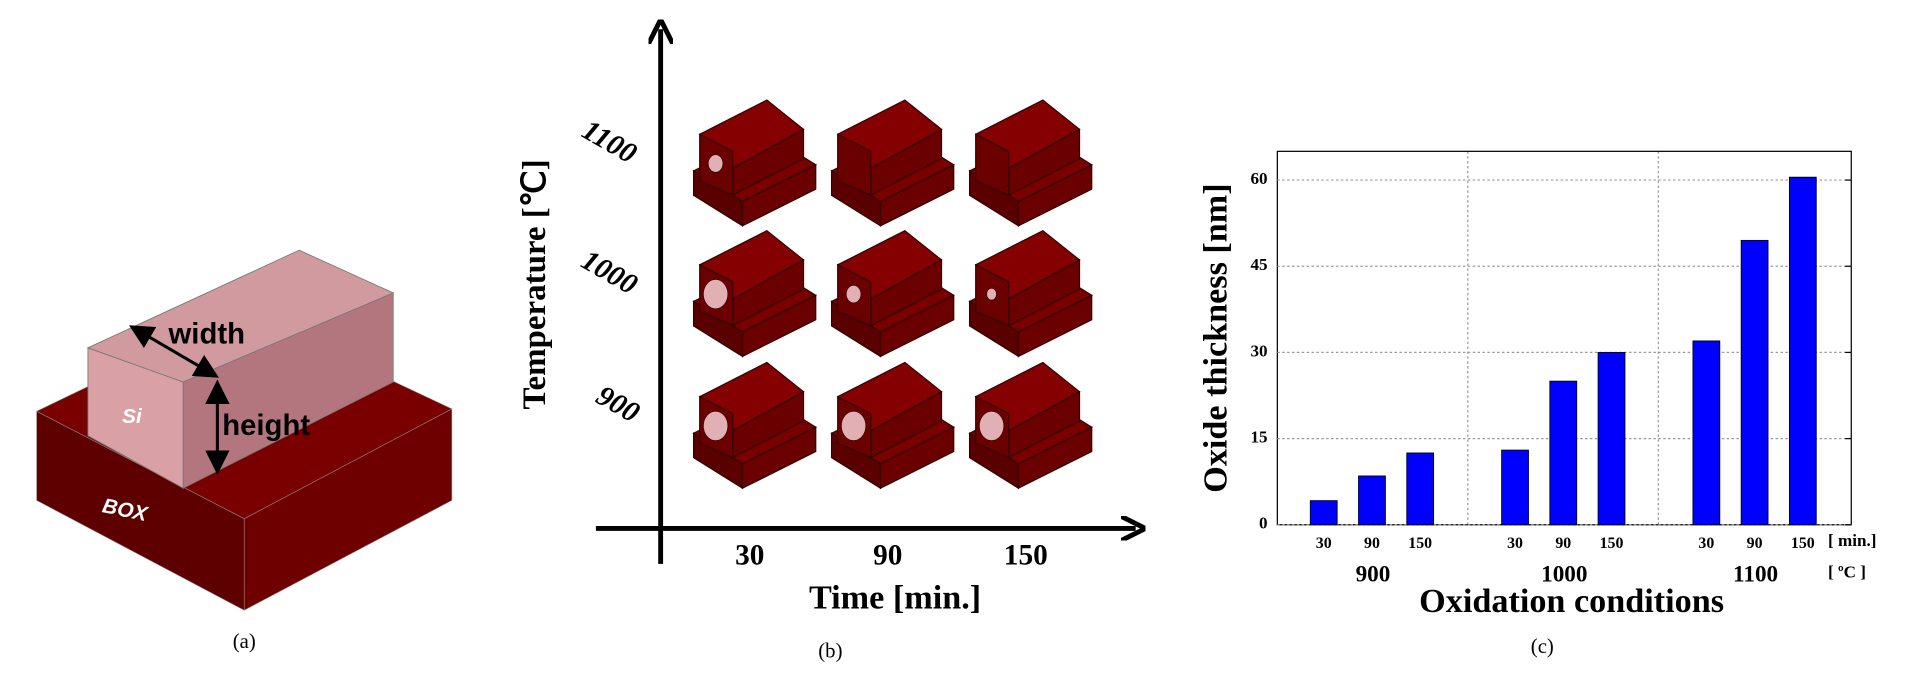 This screenshot has height=681, width=1905. What do you see at coordinates (749, 555) in the screenshot?
I see `time-tick-label: 30` at bounding box center [749, 555].